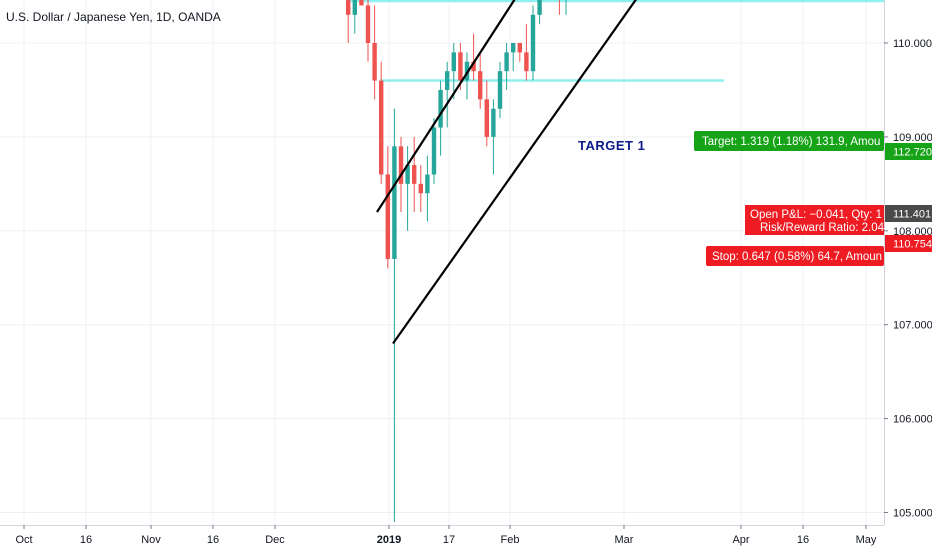 This screenshot has width=932, height=550. I want to click on x-tick-label: 17, so click(449, 540).